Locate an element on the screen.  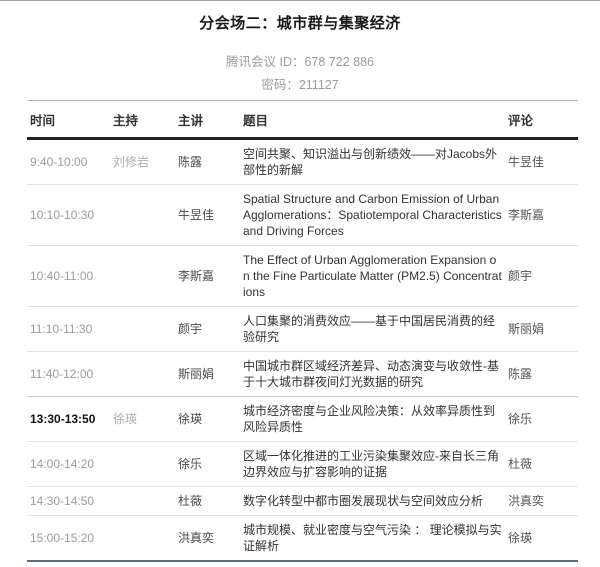
meeting-id: 腾讯会议 ID：678 722 886 is located at coordinates (300, 62).